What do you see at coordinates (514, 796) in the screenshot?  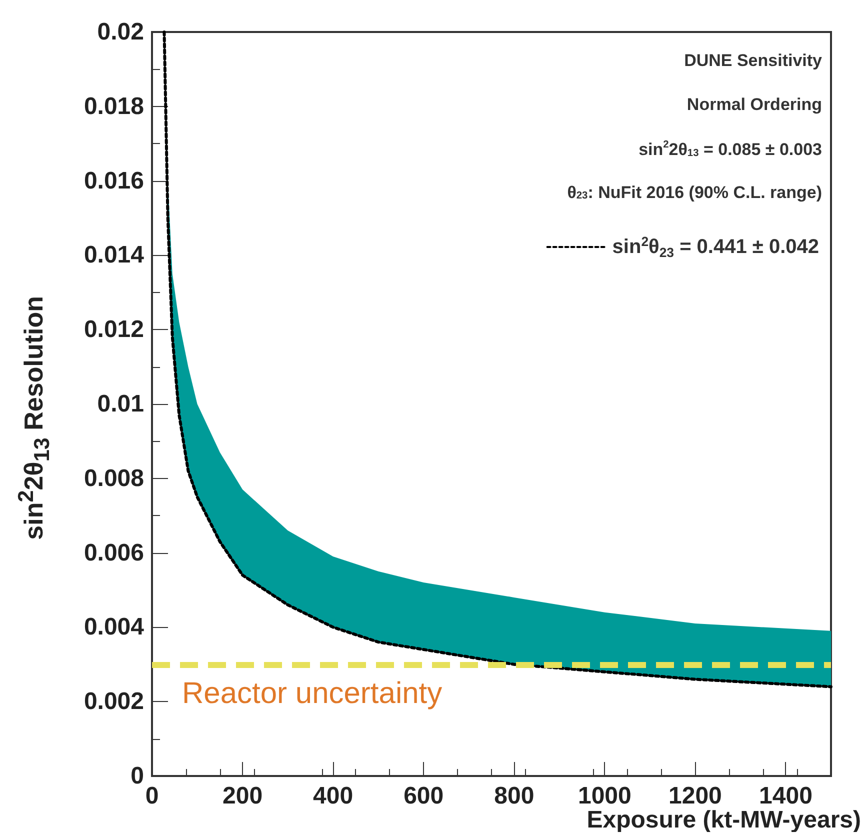 I see `x-tick-label: 800` at bounding box center [514, 796].